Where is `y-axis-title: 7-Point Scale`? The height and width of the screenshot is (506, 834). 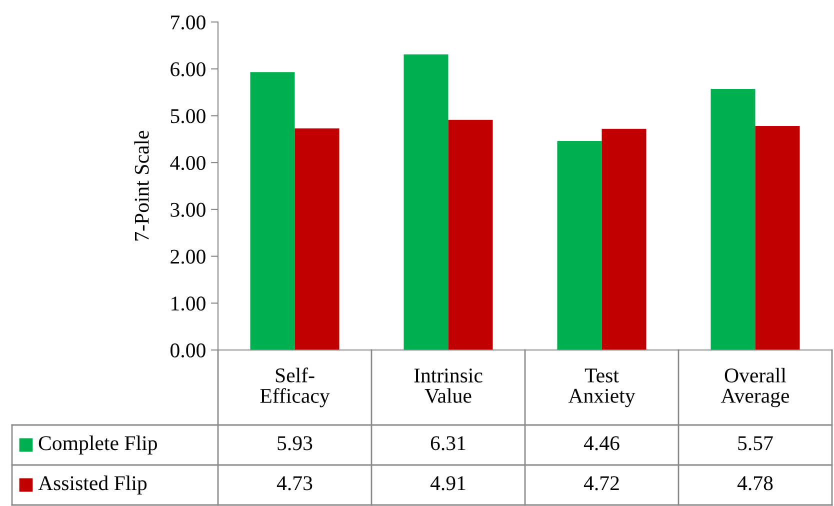
y-axis-title: 7-Point Scale is located at coordinates (141, 185).